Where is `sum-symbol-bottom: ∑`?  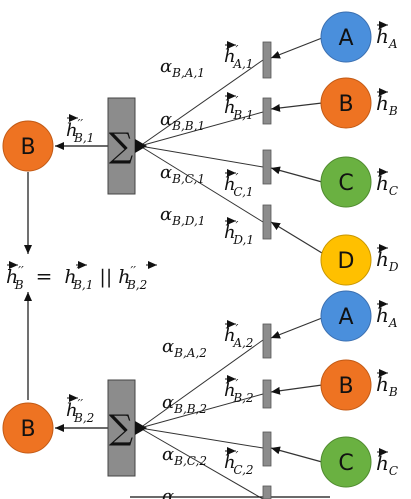
sum-symbol-bottom: ∑ is located at coordinates (121, 428).